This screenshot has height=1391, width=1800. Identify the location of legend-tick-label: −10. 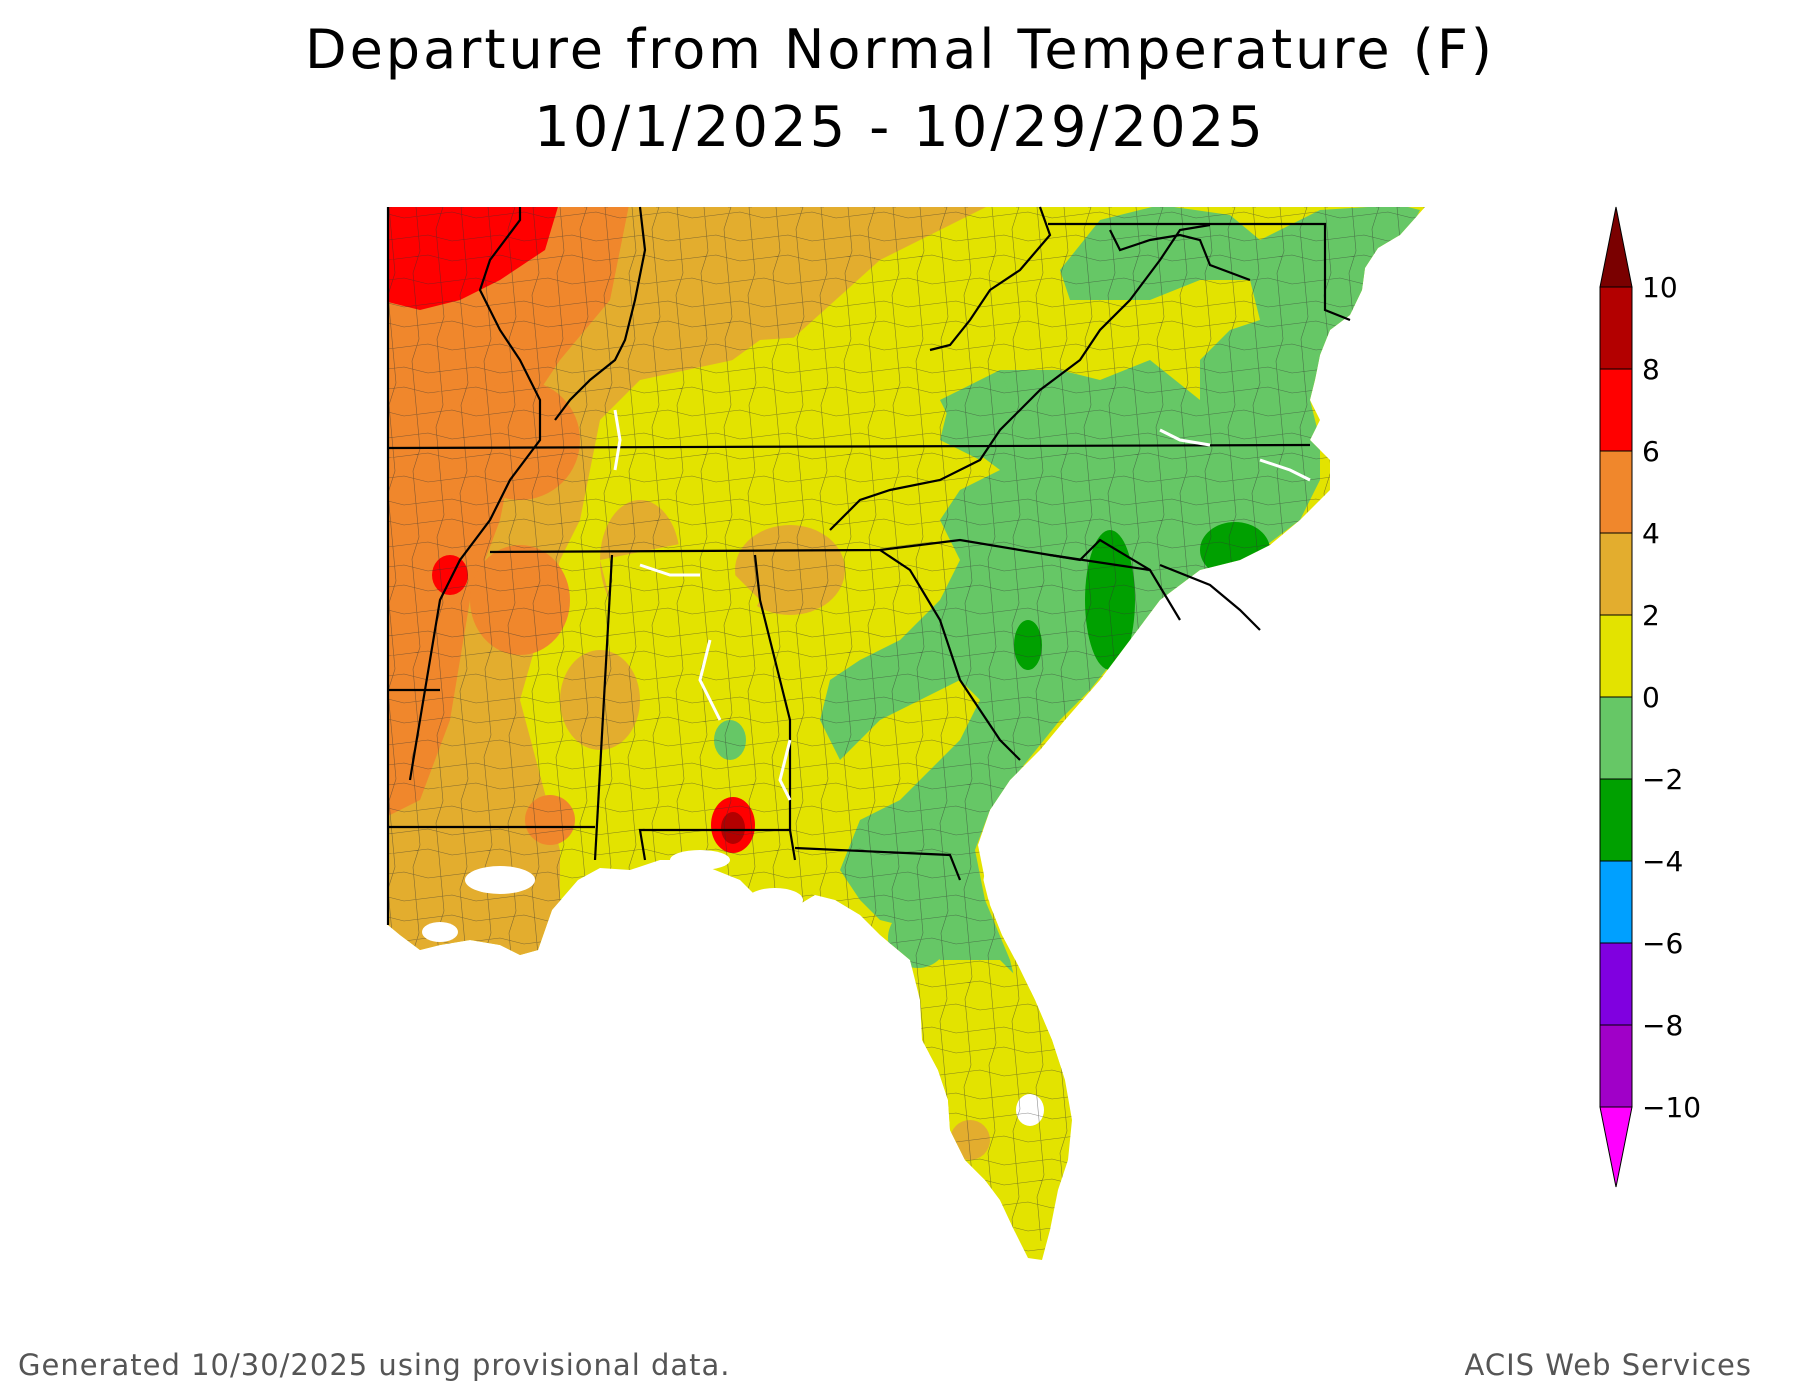
(1671, 1107).